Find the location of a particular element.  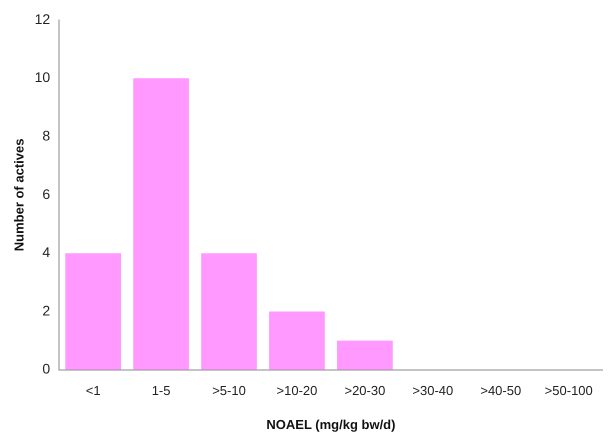

x-tick-label: 1-5 is located at coordinates (161, 390).